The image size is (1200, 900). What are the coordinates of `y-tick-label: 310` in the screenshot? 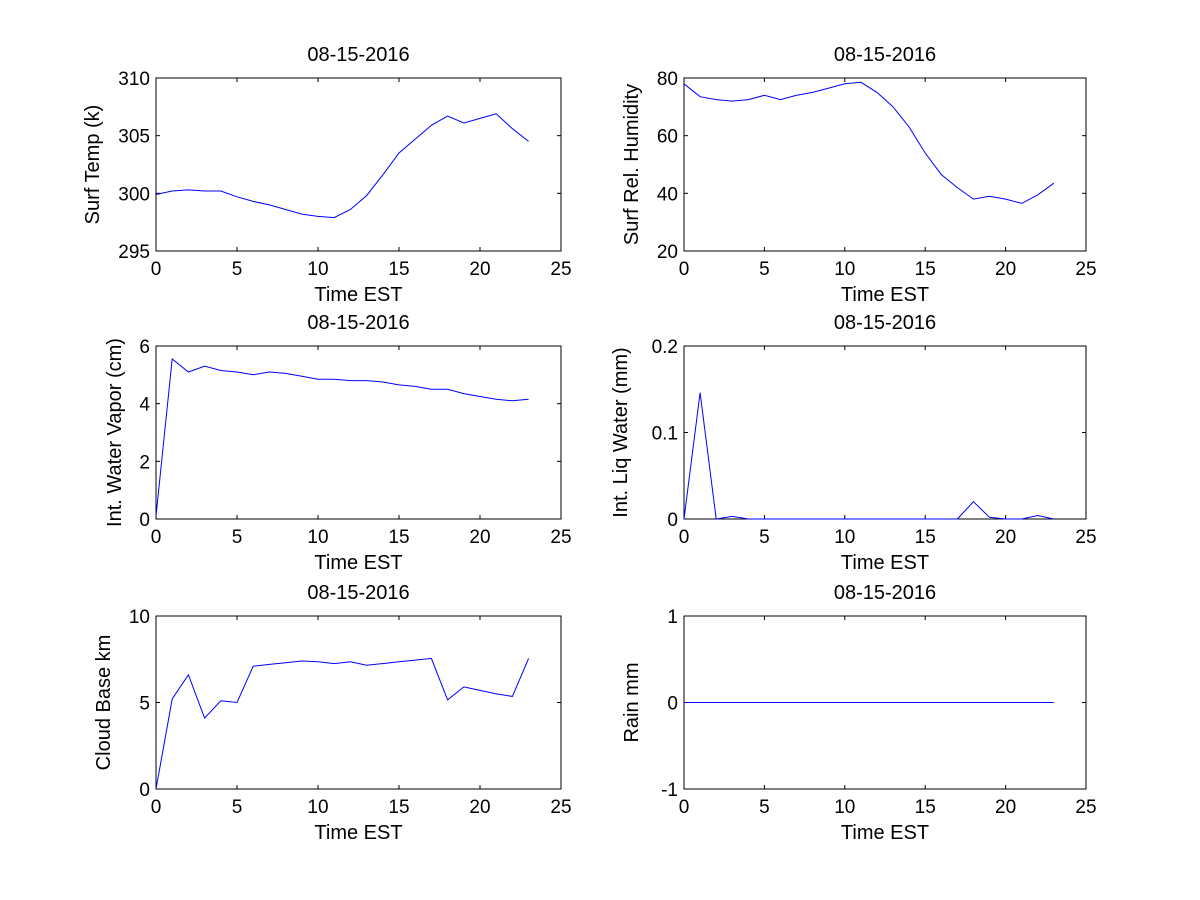 It's located at (134, 79).